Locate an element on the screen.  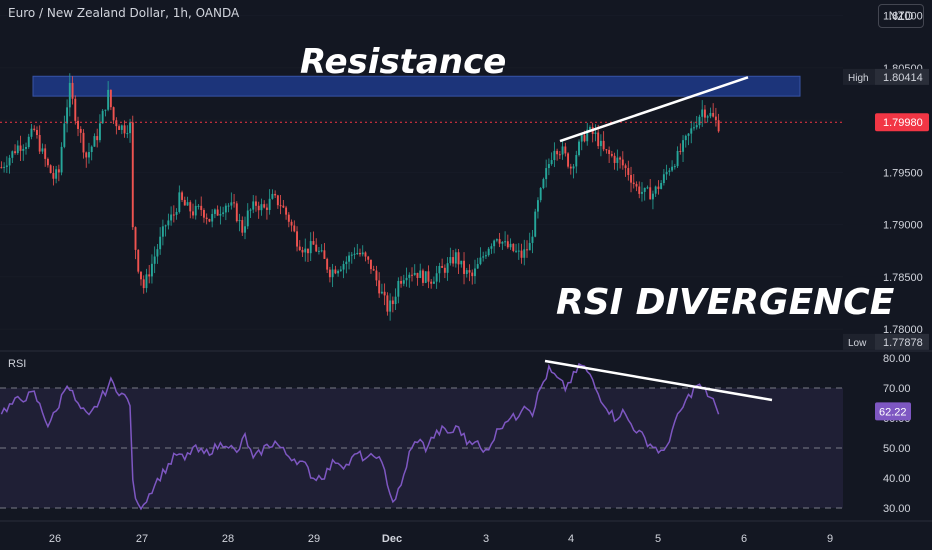
low-price-tag is located at coordinates (902, 341).